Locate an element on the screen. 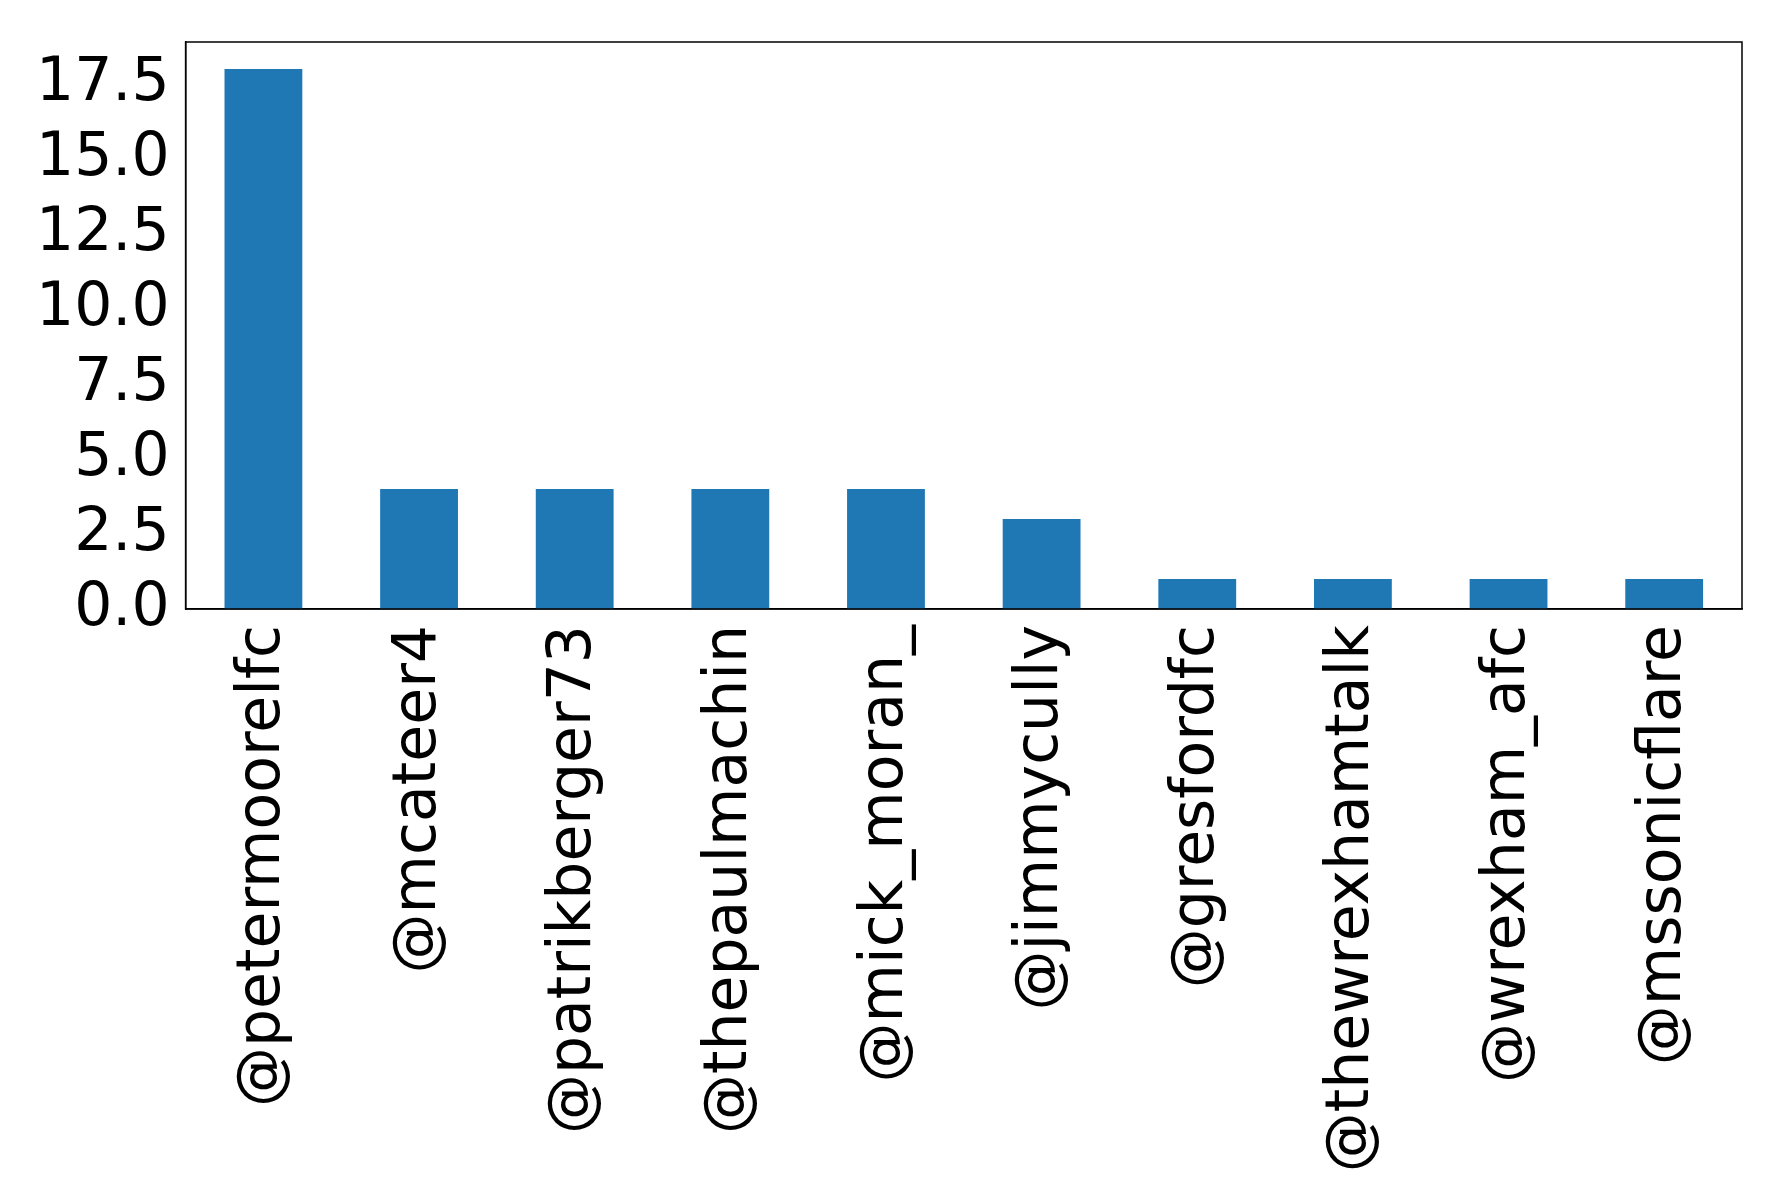  x-tick-label: @wrexham_afc is located at coordinates (1503, 854).